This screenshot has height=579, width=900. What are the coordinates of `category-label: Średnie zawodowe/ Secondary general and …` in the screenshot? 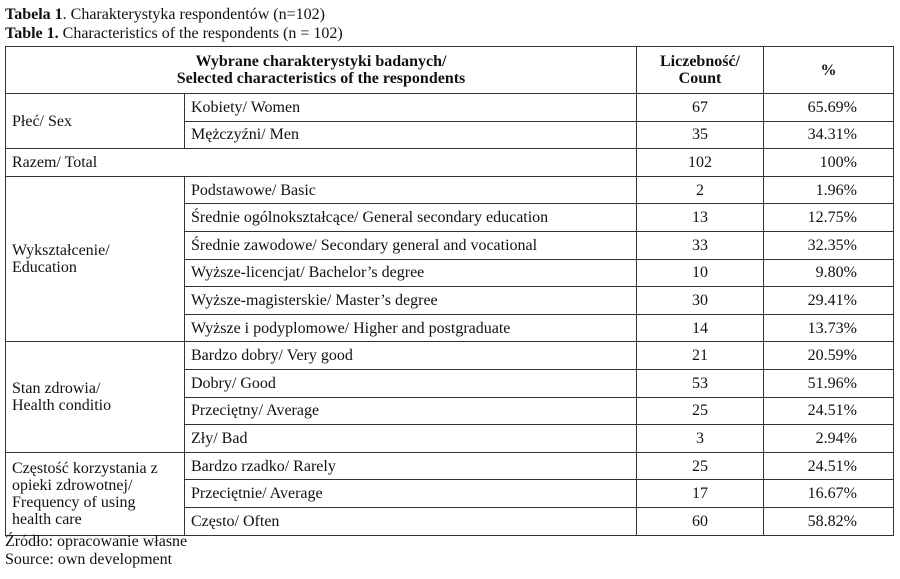 It's located at (410, 245).